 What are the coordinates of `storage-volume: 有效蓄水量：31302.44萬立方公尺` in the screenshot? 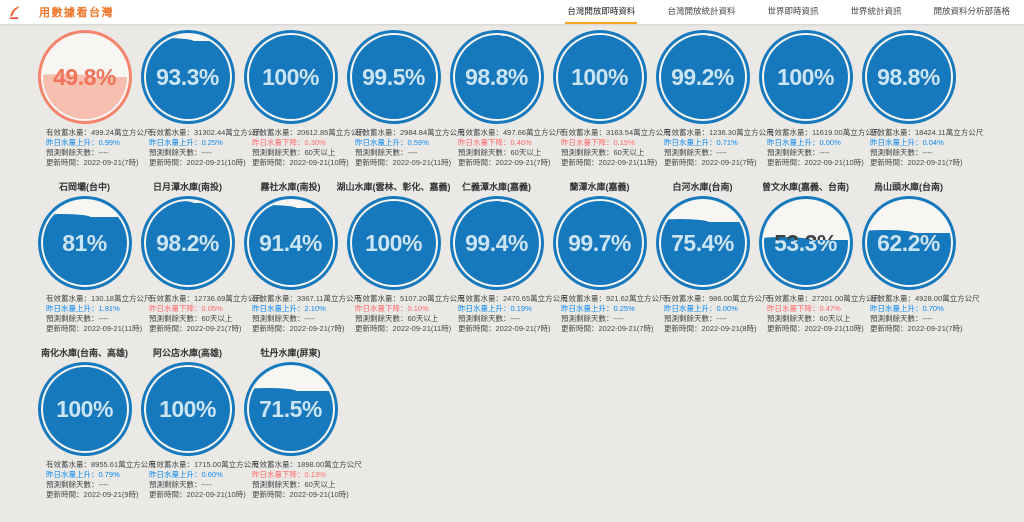 It's located at (206, 132).